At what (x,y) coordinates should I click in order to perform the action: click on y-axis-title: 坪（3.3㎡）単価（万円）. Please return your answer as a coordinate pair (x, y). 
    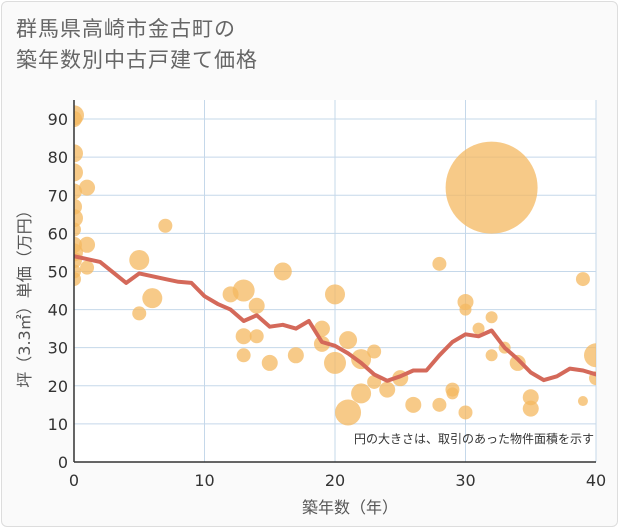
    Looking at the image, I should click on (24, 294).